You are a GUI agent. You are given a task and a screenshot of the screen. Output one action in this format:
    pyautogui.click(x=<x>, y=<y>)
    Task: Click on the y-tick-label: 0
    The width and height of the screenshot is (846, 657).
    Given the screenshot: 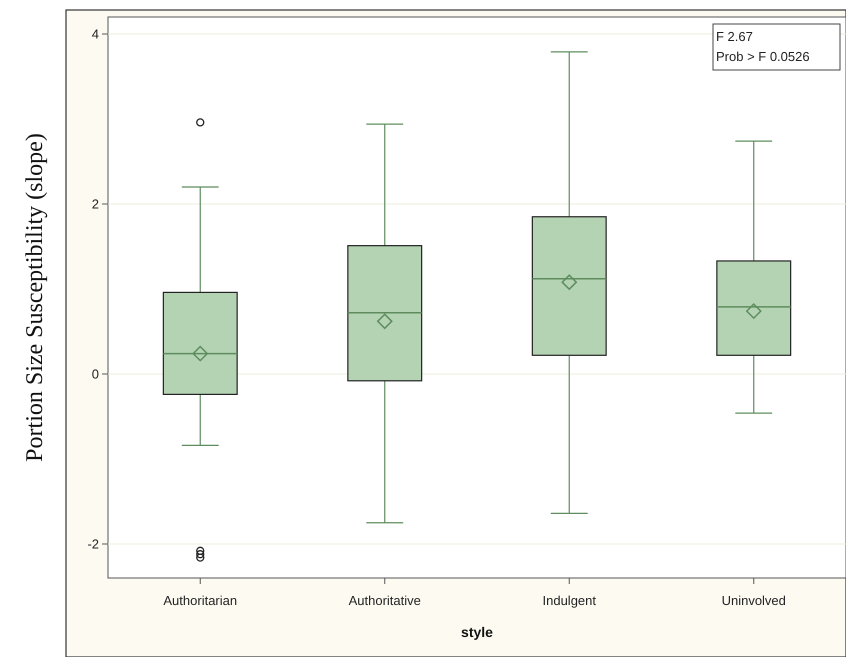 What is the action you would take?
    pyautogui.click(x=95, y=374)
    